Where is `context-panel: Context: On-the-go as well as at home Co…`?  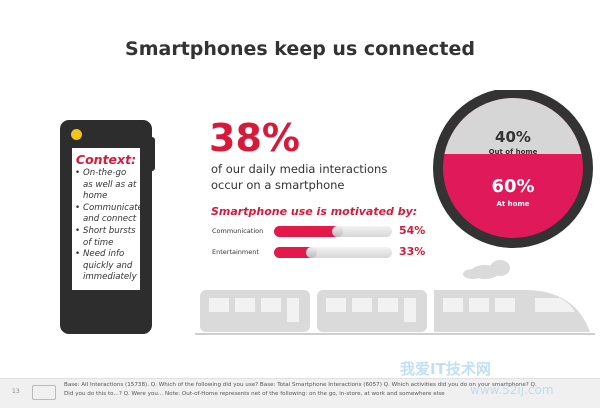
context-panel: Context: On-the-go as well as at home Co… is located at coordinates (107, 219).